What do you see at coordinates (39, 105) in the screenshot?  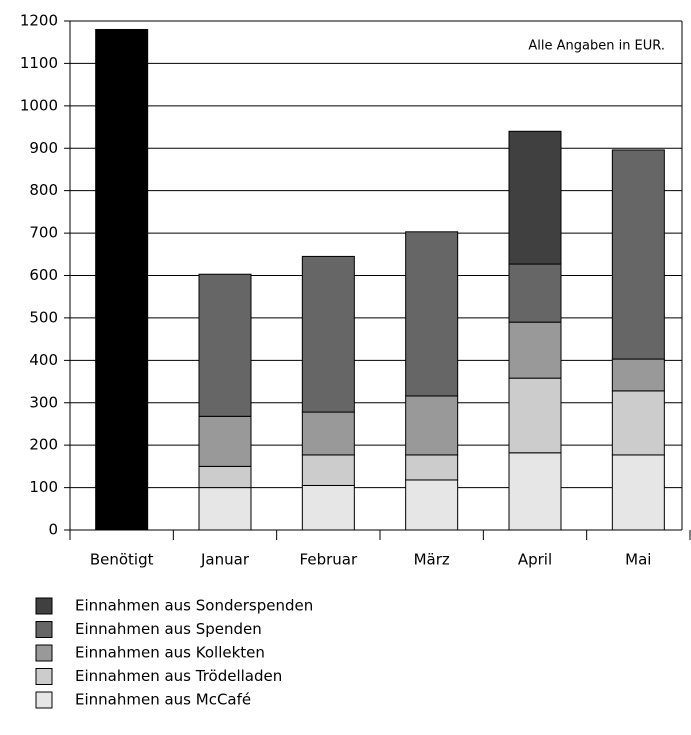 I see `y-tick-label: 1000` at bounding box center [39, 105].